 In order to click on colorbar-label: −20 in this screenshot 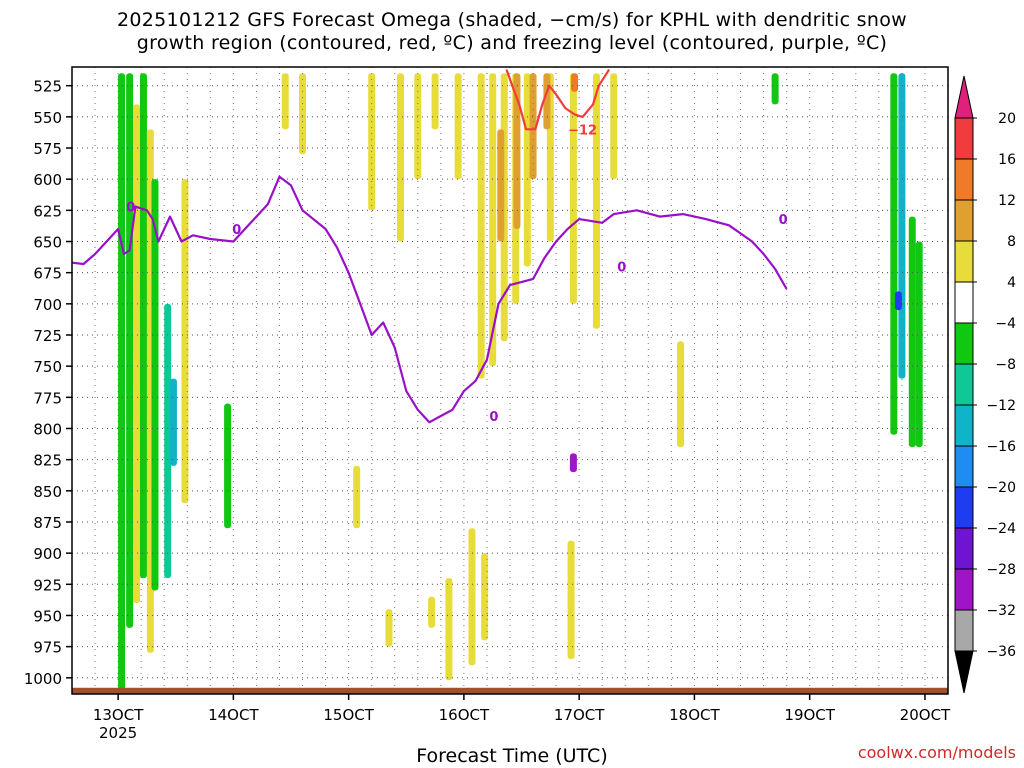, I will do `click(1001, 488)`.